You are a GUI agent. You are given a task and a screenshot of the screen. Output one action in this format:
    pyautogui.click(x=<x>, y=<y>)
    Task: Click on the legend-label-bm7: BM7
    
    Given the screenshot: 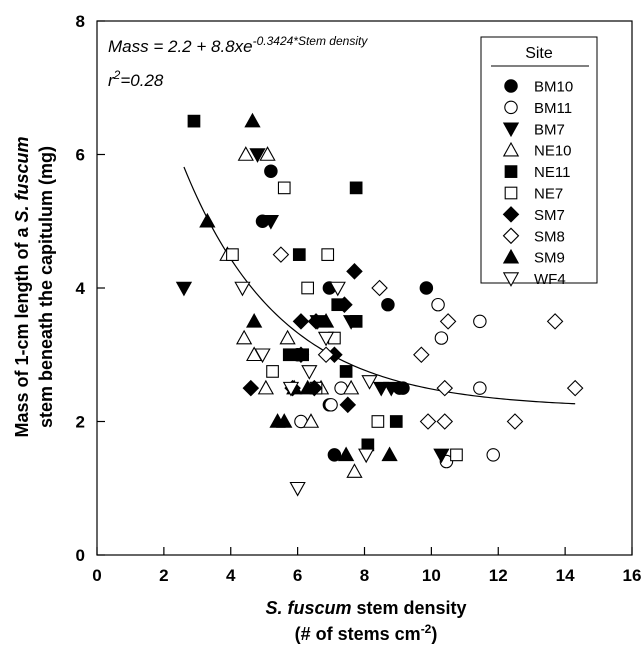 What is the action you would take?
    pyautogui.click(x=549, y=129)
    